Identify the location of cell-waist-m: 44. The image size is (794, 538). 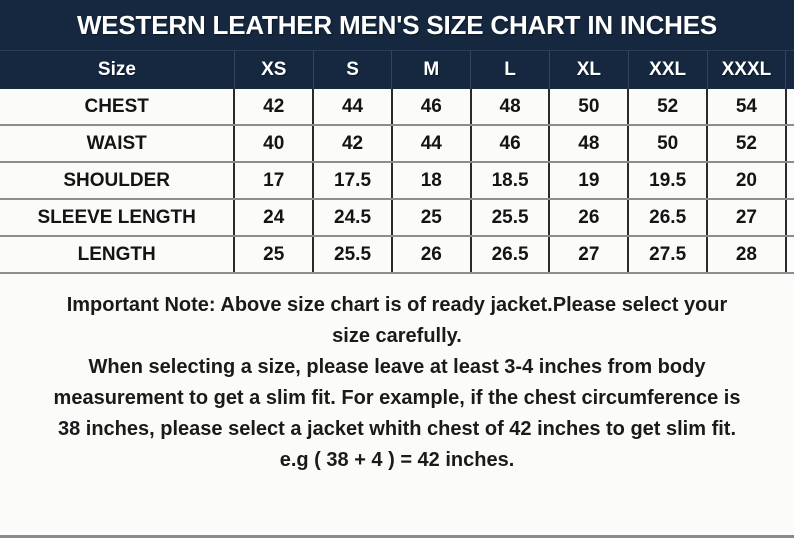
(431, 144).